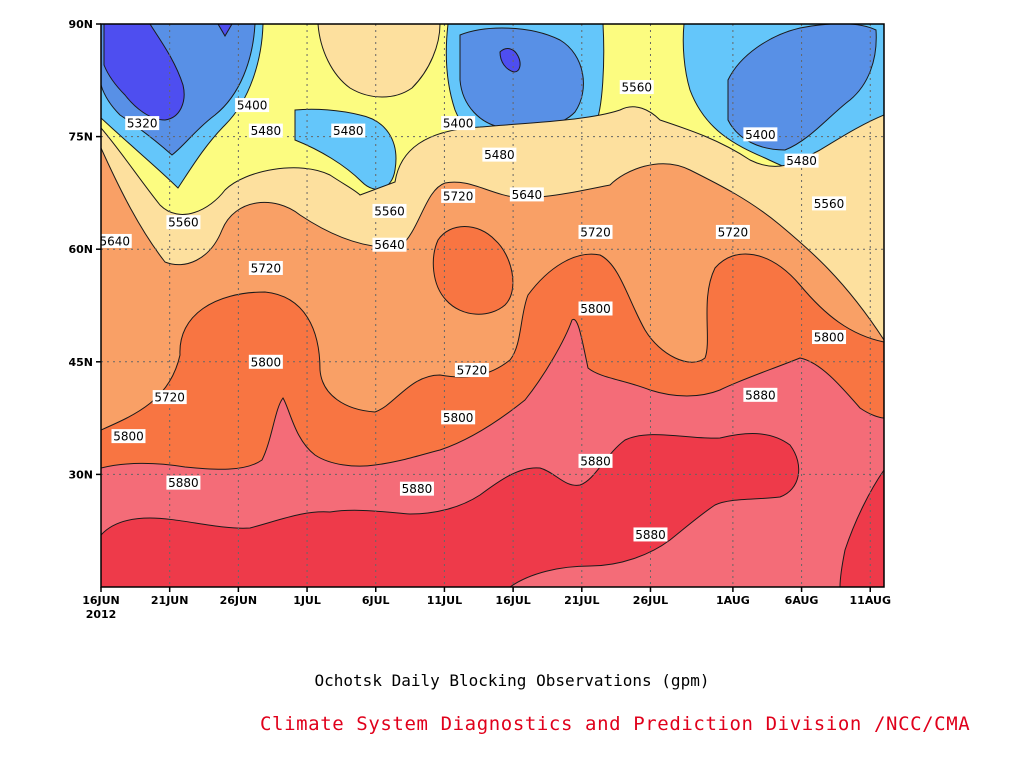  Describe the element at coordinates (101, 614) in the screenshot. I see `x-year-label: 2012` at that location.